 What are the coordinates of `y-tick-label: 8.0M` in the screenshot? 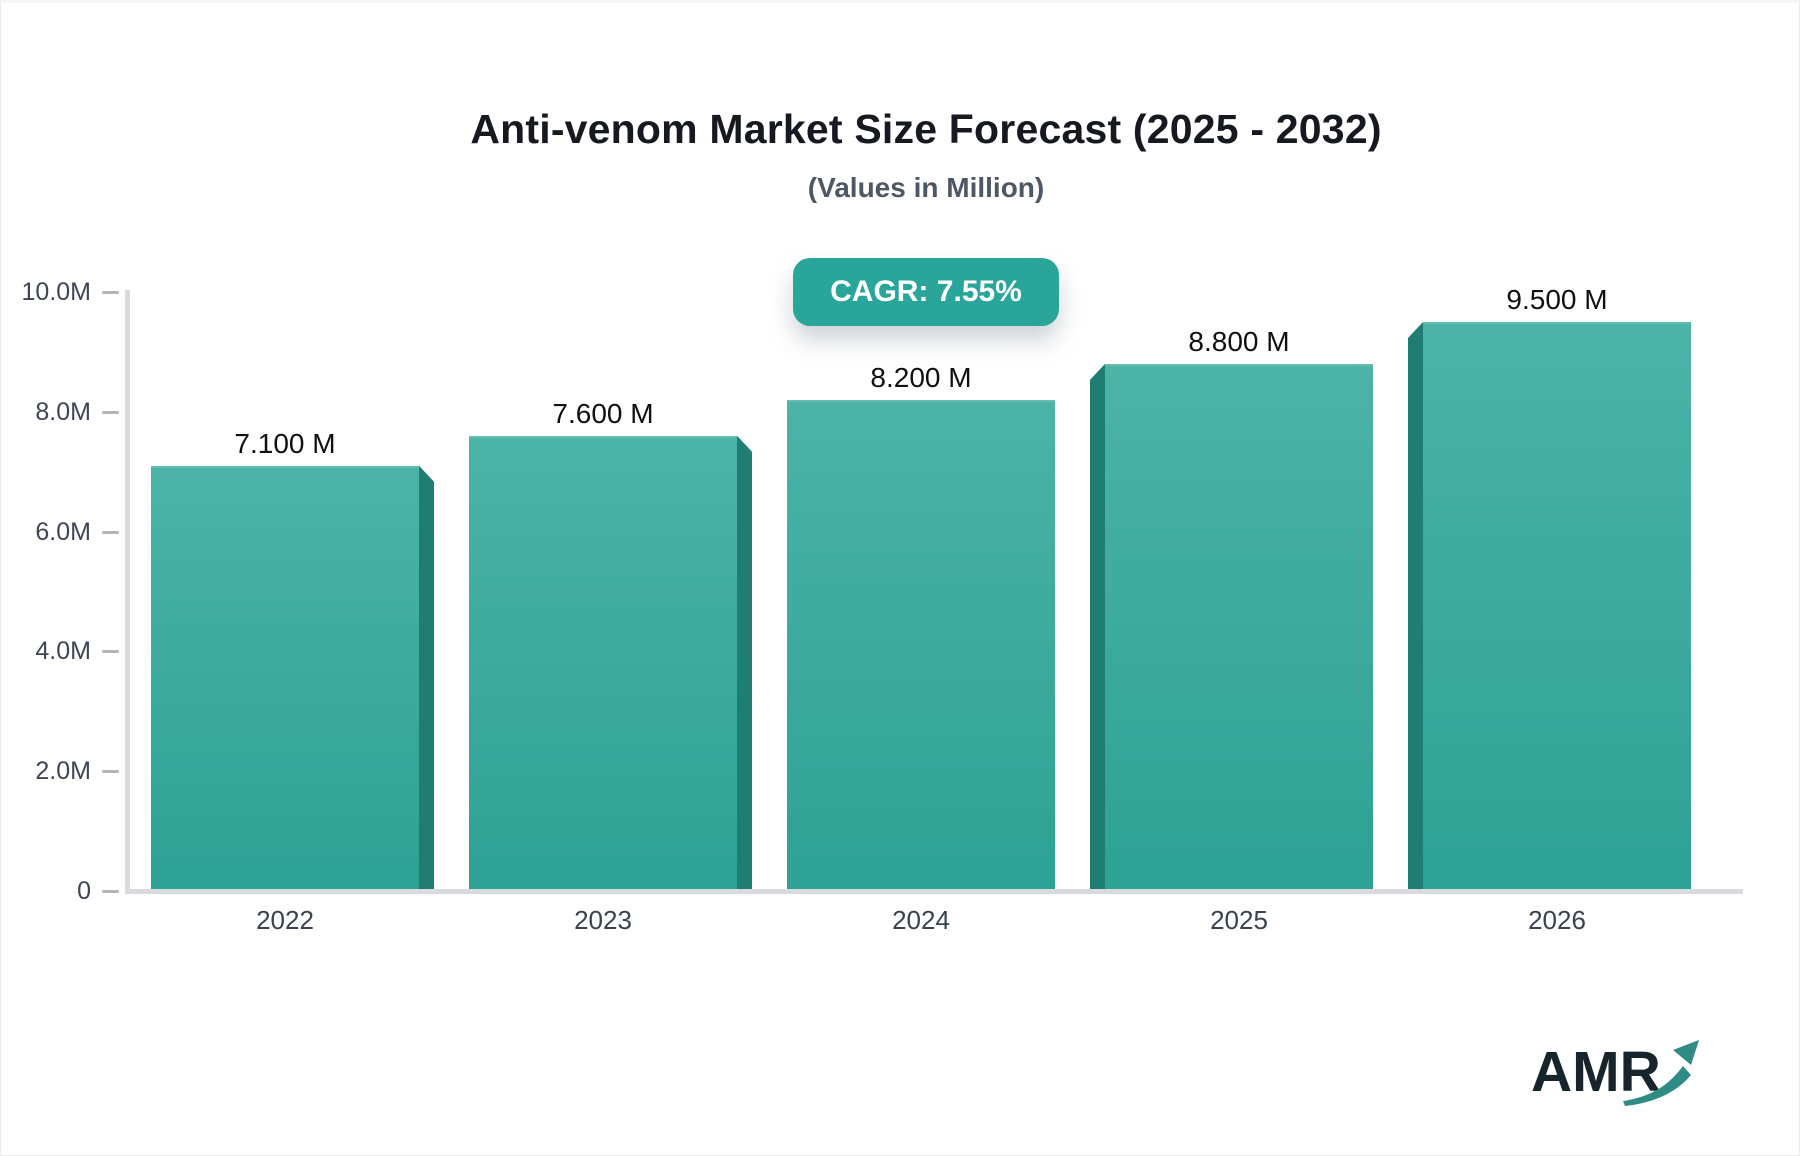 It's located at (63, 411).